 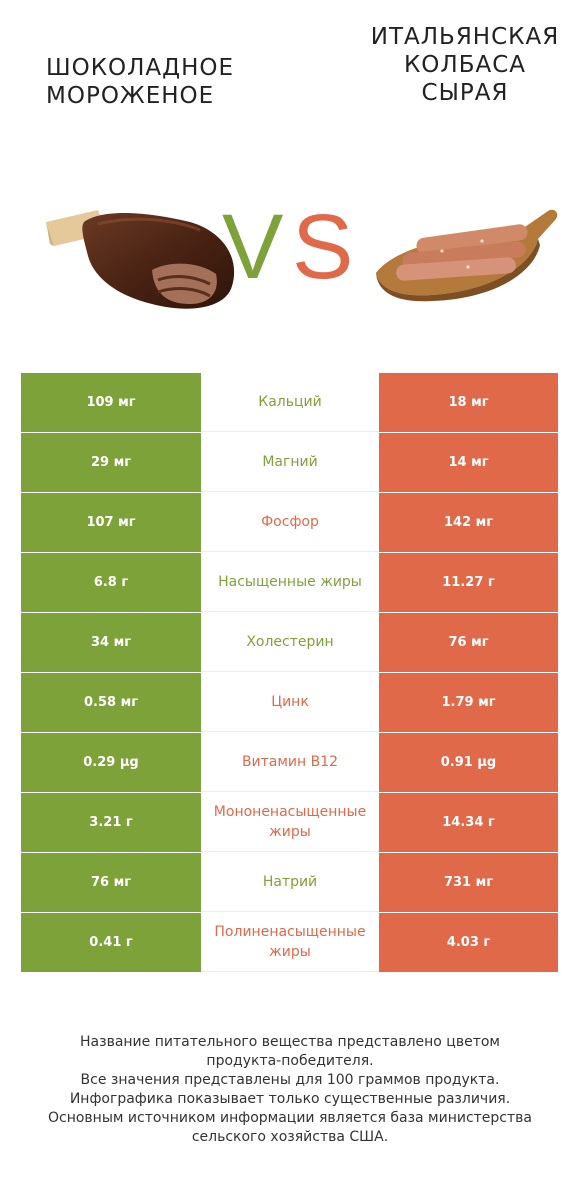 I want to click on table-row: 3.21 г Мононенасыщенные жиры 14.34 г, so click(x=289, y=823).